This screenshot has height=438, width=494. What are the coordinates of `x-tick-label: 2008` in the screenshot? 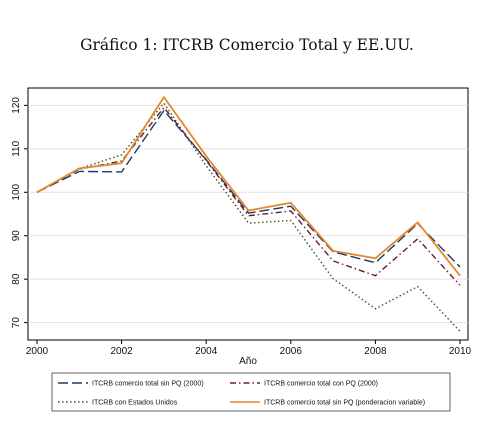 It's located at (375, 351).